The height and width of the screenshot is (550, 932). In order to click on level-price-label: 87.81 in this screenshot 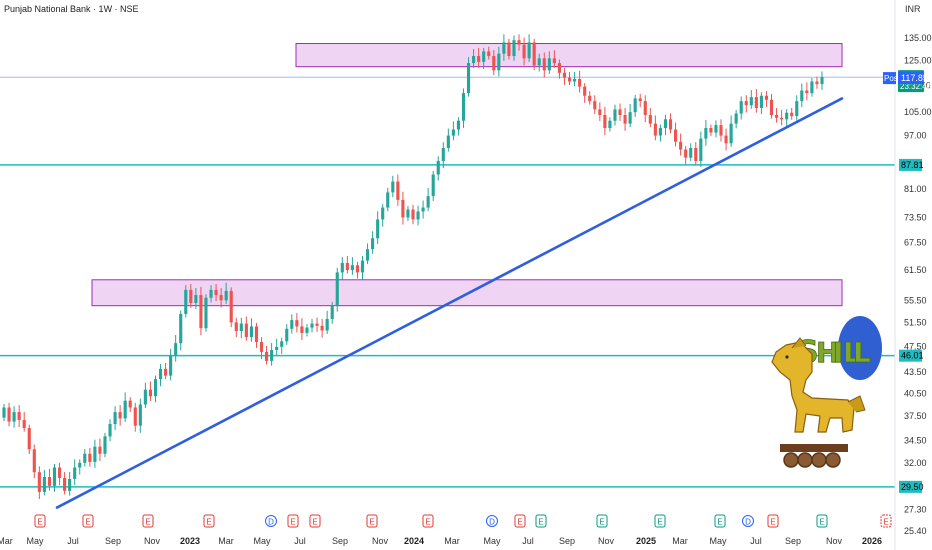, I will do `click(912, 165)`.